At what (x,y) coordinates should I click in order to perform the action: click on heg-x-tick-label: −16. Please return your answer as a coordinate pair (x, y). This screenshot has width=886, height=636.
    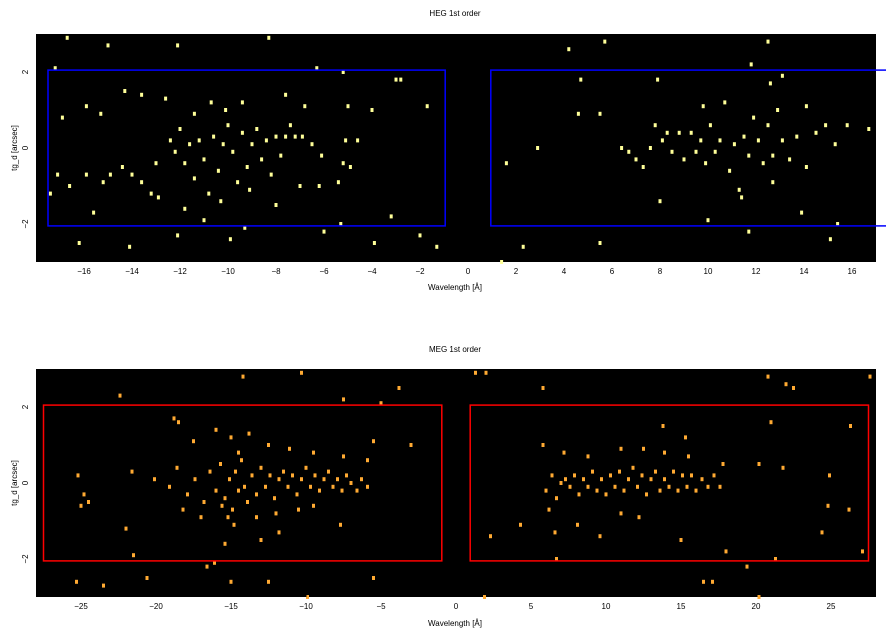
    Looking at the image, I should click on (84, 271).